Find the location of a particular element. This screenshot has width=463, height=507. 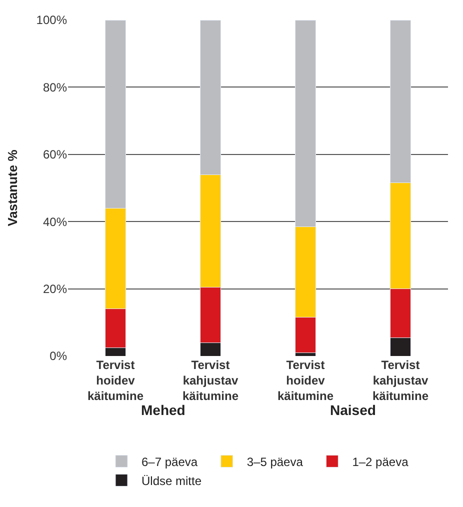

y-tick-label: 80% is located at coordinates (55, 87).